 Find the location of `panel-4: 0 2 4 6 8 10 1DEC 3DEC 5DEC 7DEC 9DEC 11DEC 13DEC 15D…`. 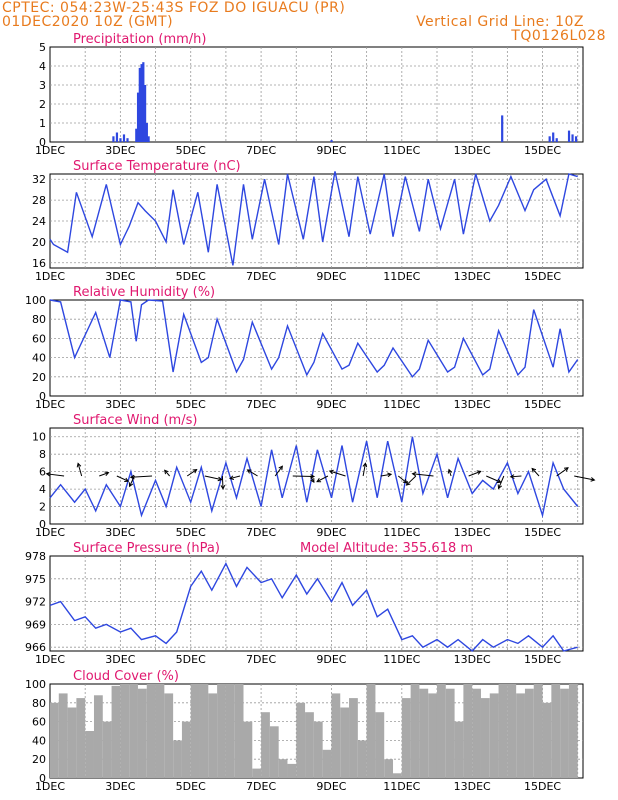

panel-4: 0 2 4 6 8 10 1DEC 3DEC 5DEC 7DEC 9DEC 11DEC 13DEC 15D… is located at coordinates (314, 476).